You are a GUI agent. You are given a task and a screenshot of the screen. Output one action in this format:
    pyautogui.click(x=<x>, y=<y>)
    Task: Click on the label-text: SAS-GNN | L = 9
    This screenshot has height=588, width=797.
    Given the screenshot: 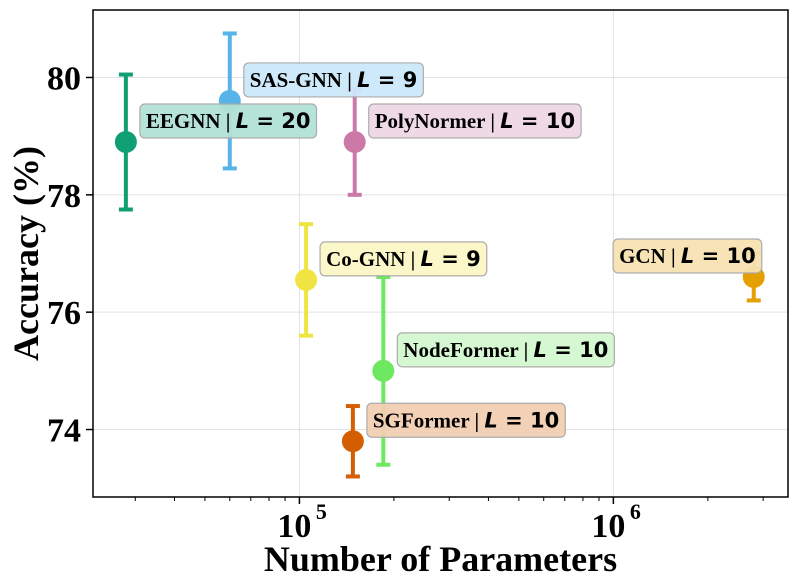 What is the action you would take?
    pyautogui.click(x=334, y=80)
    